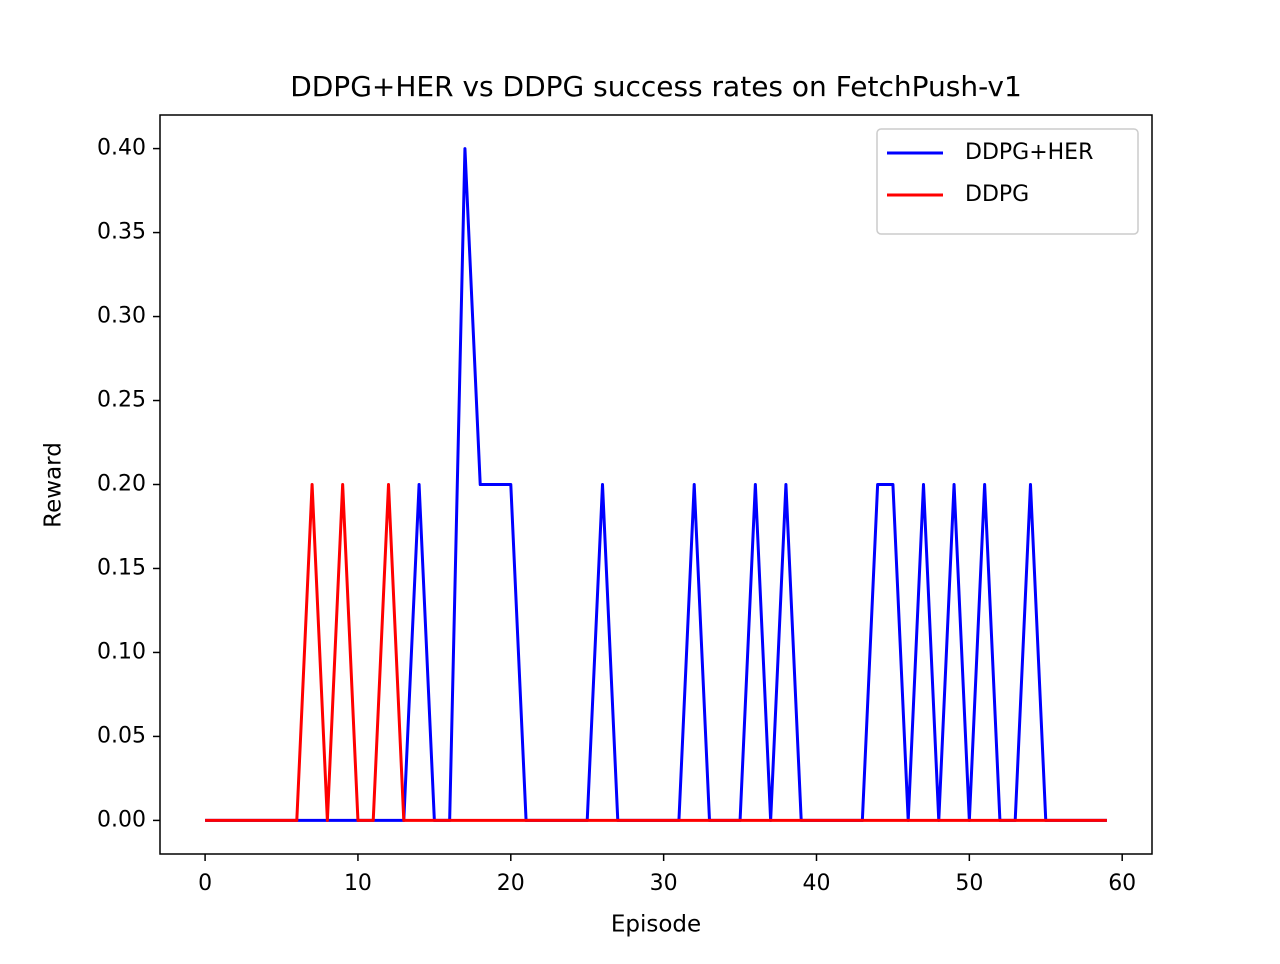  What do you see at coordinates (358, 883) in the screenshot?
I see `x-tick-label: 10` at bounding box center [358, 883].